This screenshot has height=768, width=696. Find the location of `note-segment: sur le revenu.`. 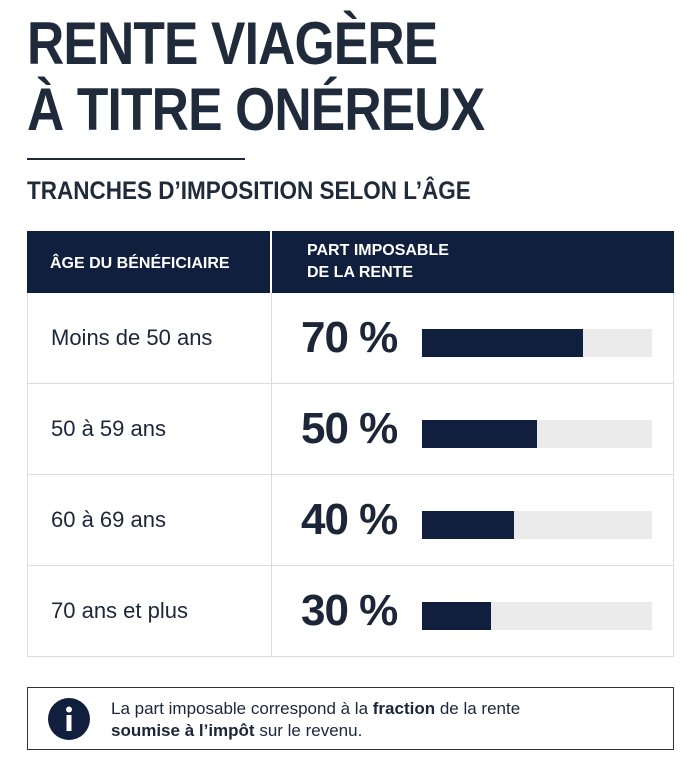

note-segment: sur le revenu. is located at coordinates (308, 730).